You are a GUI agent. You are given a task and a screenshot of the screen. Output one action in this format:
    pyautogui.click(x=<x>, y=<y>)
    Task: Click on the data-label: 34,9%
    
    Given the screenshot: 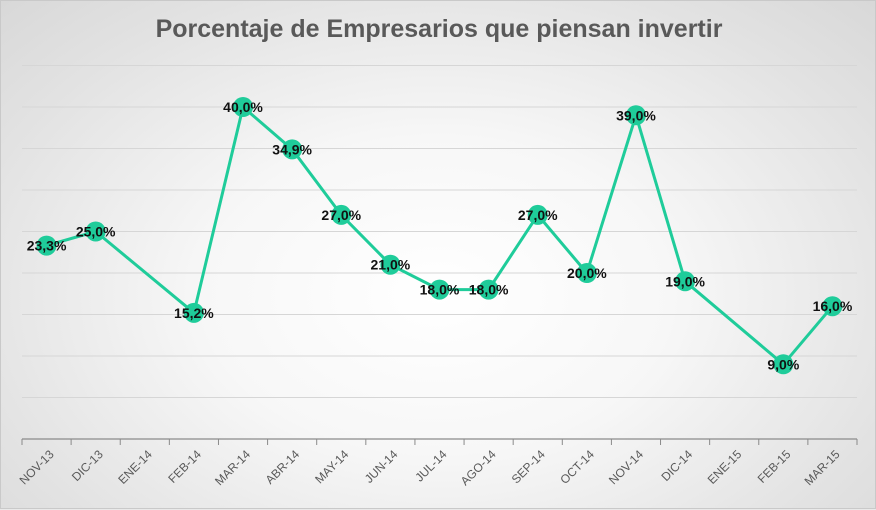 What is the action you would take?
    pyautogui.click(x=292, y=149)
    